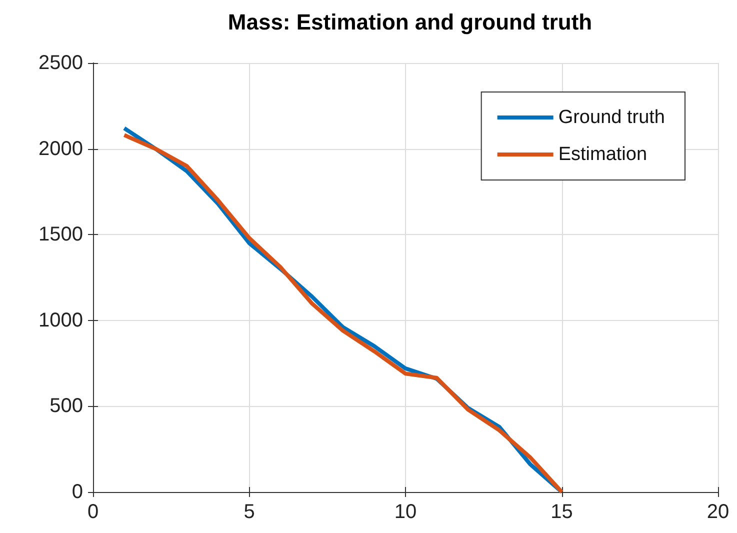  I want to click on y-tick-label: 1000, so click(60, 320).